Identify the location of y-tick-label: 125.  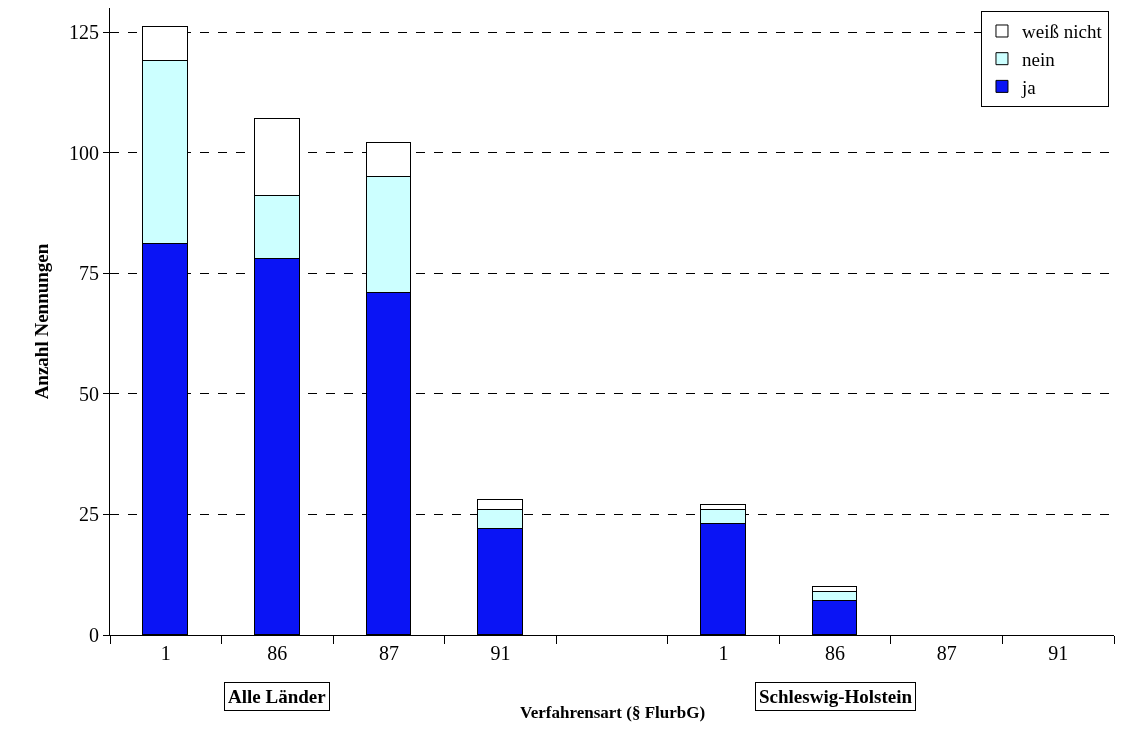
(84, 32).